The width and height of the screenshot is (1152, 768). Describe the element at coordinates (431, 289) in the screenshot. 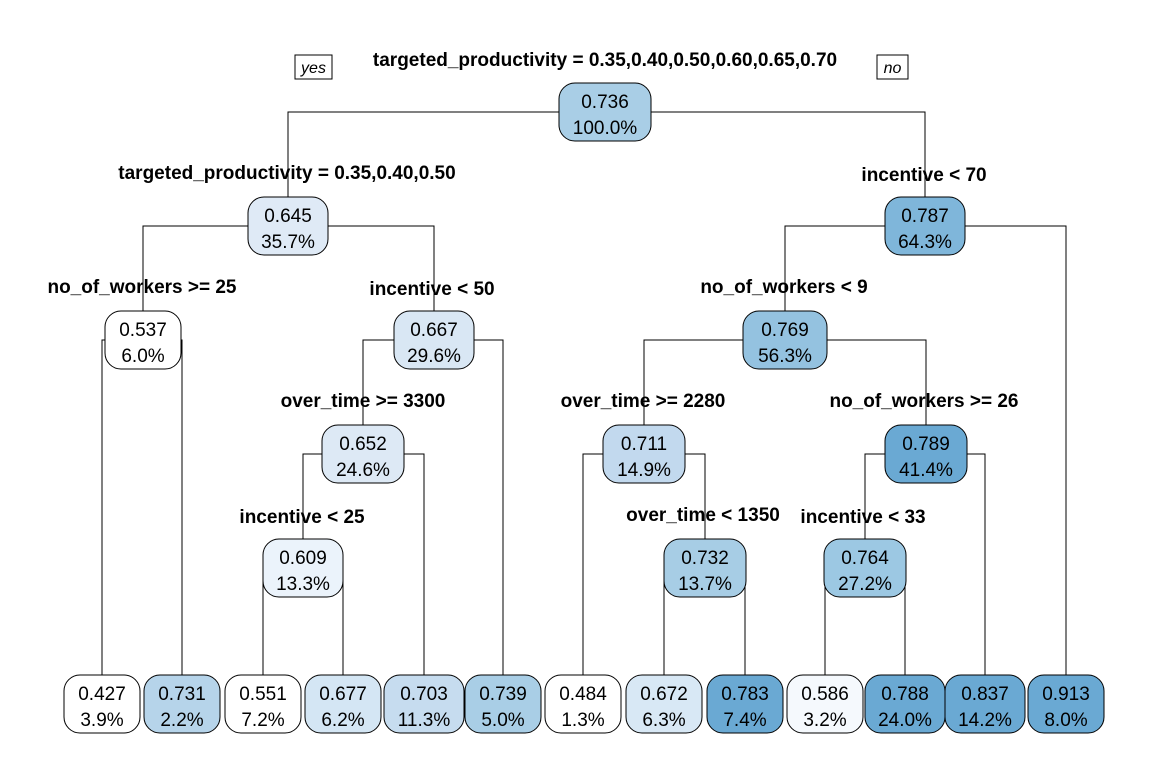

I see `split-label-n5: incentive < 50` at that location.